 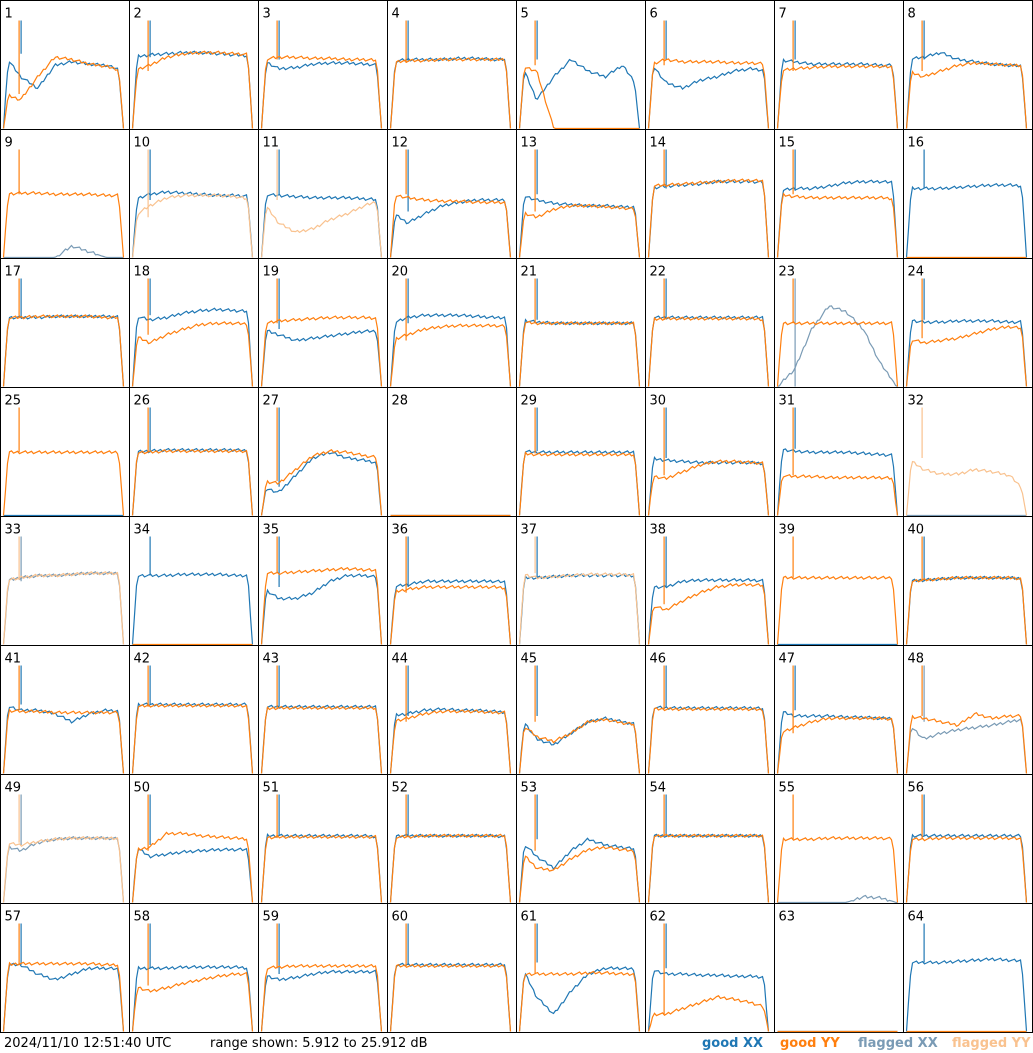 I want to click on panel-29: 29, so click(x=581, y=452).